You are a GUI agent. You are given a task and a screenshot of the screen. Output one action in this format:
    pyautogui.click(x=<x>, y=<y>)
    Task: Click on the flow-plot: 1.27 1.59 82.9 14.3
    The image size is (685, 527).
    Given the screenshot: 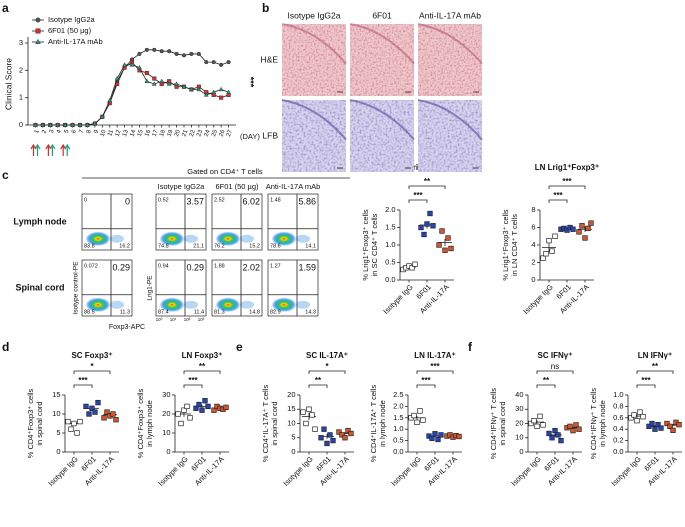 What is the action you would take?
    pyautogui.click(x=293, y=288)
    